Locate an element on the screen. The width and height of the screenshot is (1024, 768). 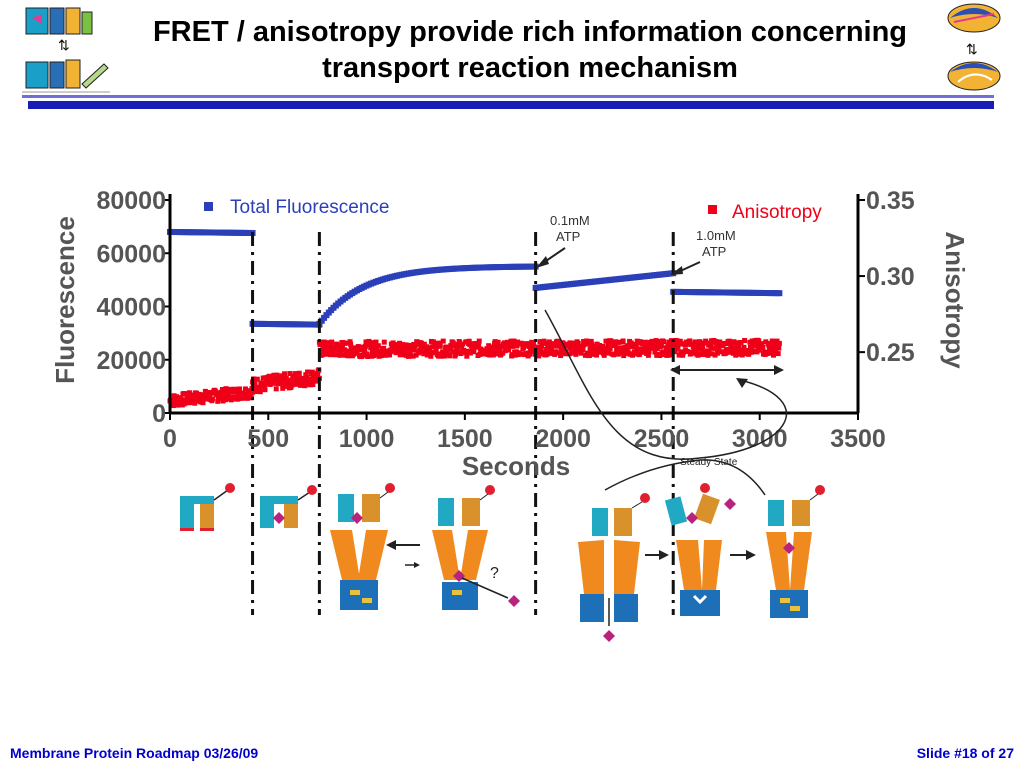
atp2-annotation-line2: ATP is located at coordinates (714, 251).